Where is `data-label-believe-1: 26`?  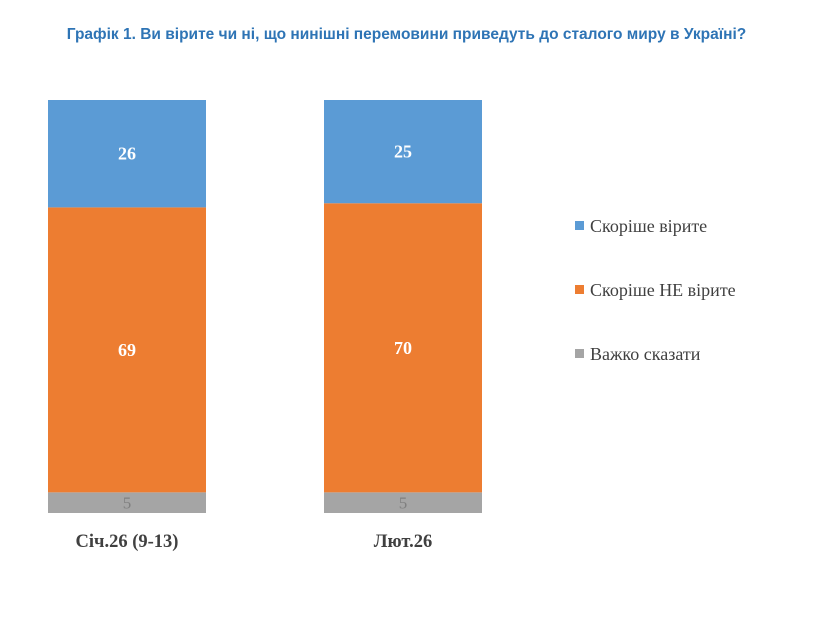 data-label-believe-1: 26 is located at coordinates (127, 154).